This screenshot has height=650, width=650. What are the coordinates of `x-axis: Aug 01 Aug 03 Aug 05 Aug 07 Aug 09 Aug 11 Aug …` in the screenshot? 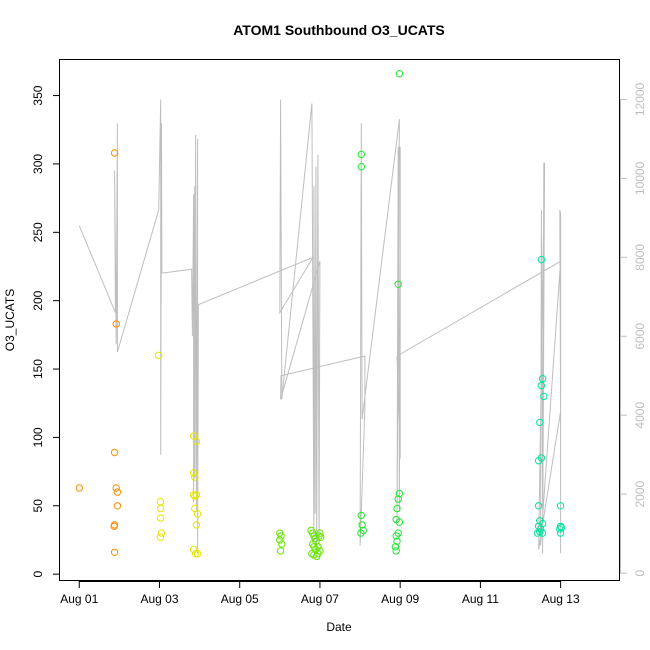 It's located at (320, 593).